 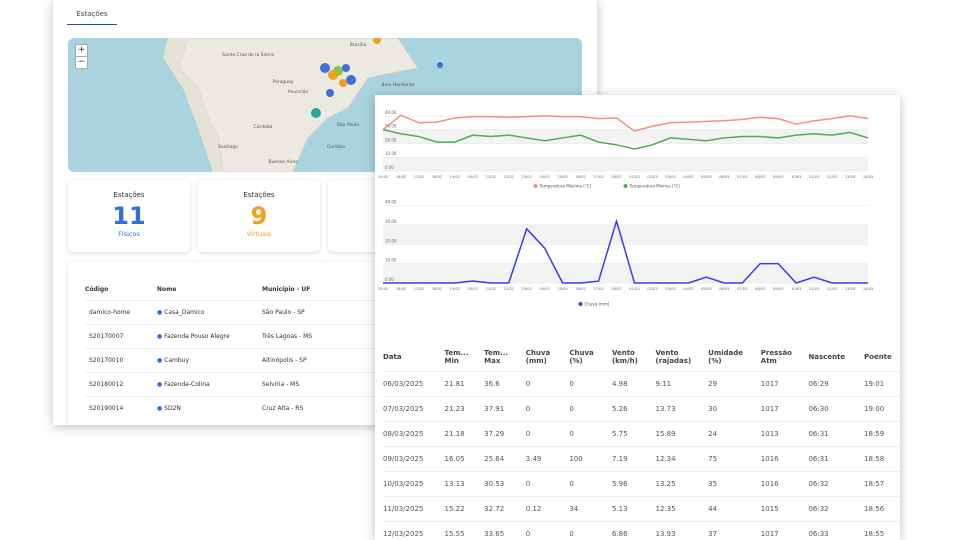 I want to click on legend-label: Temperatura Máxima (°C), so click(x=565, y=186).